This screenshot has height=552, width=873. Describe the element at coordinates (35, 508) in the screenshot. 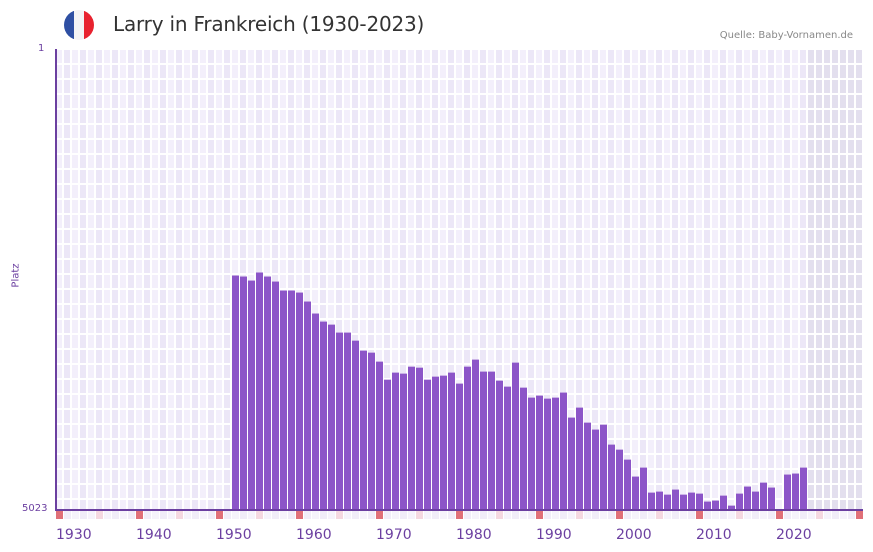

I see `y-axis-bottom-label: 5023` at that location.